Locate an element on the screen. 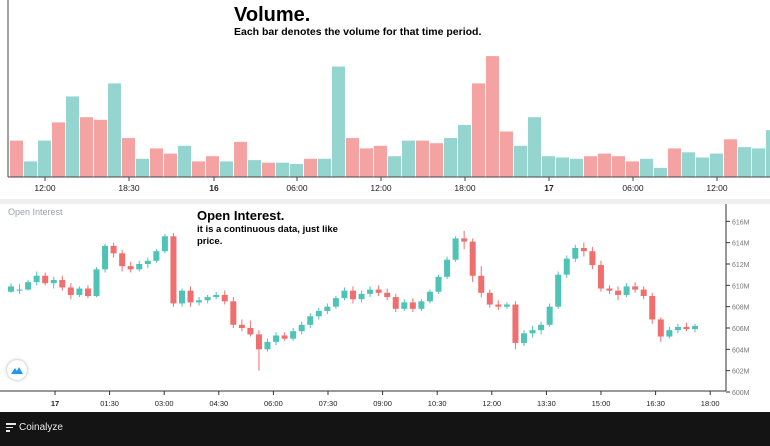  tradingview-logo-button is located at coordinates (17, 370).